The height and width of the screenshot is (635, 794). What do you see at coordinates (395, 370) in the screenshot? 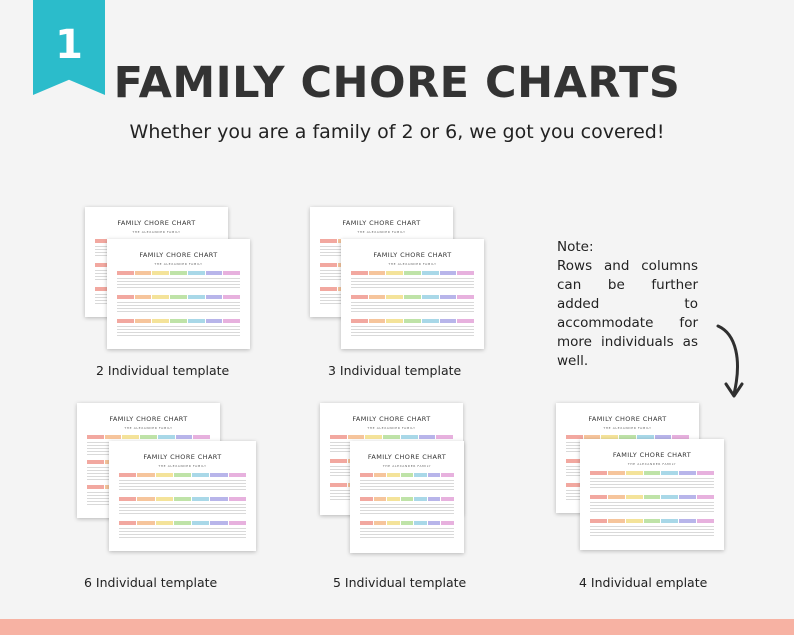
I see `template-caption-3: 3 Individual template` at bounding box center [395, 370].